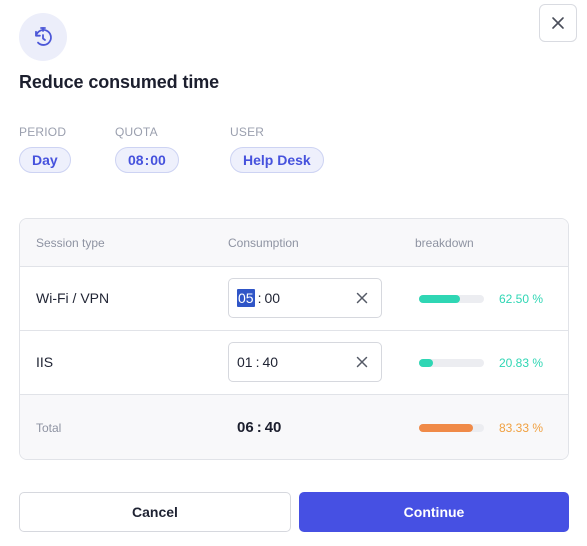  What do you see at coordinates (446, 428) in the screenshot?
I see `total-breakdown-bar-fill` at bounding box center [446, 428].